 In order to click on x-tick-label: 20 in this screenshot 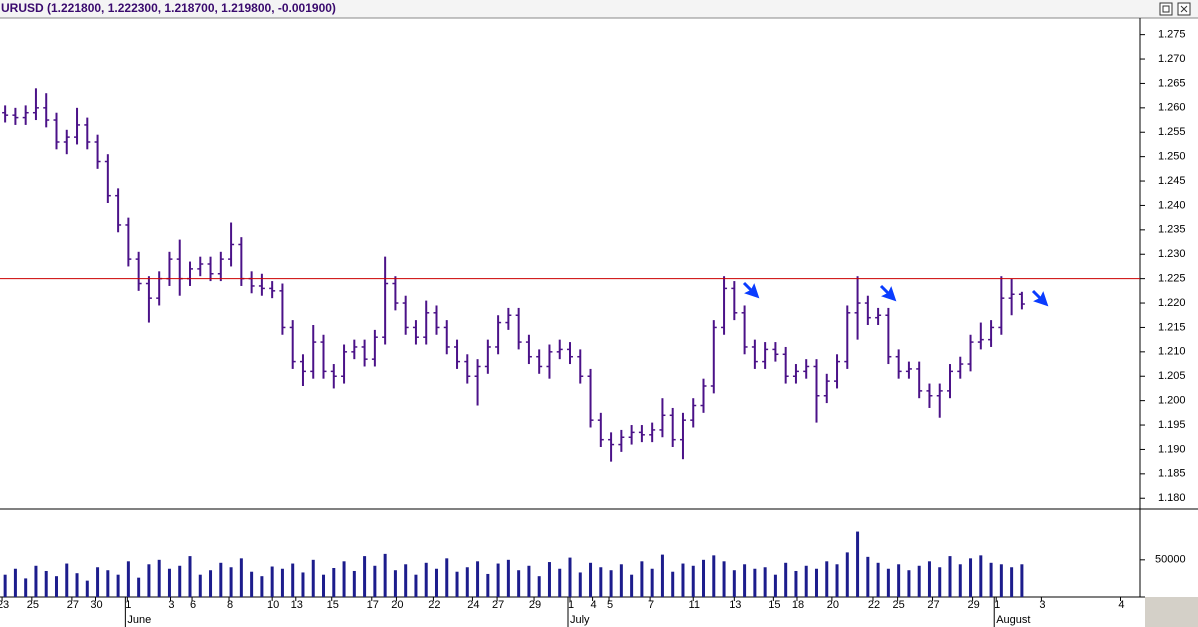, I will do `click(397, 605)`.